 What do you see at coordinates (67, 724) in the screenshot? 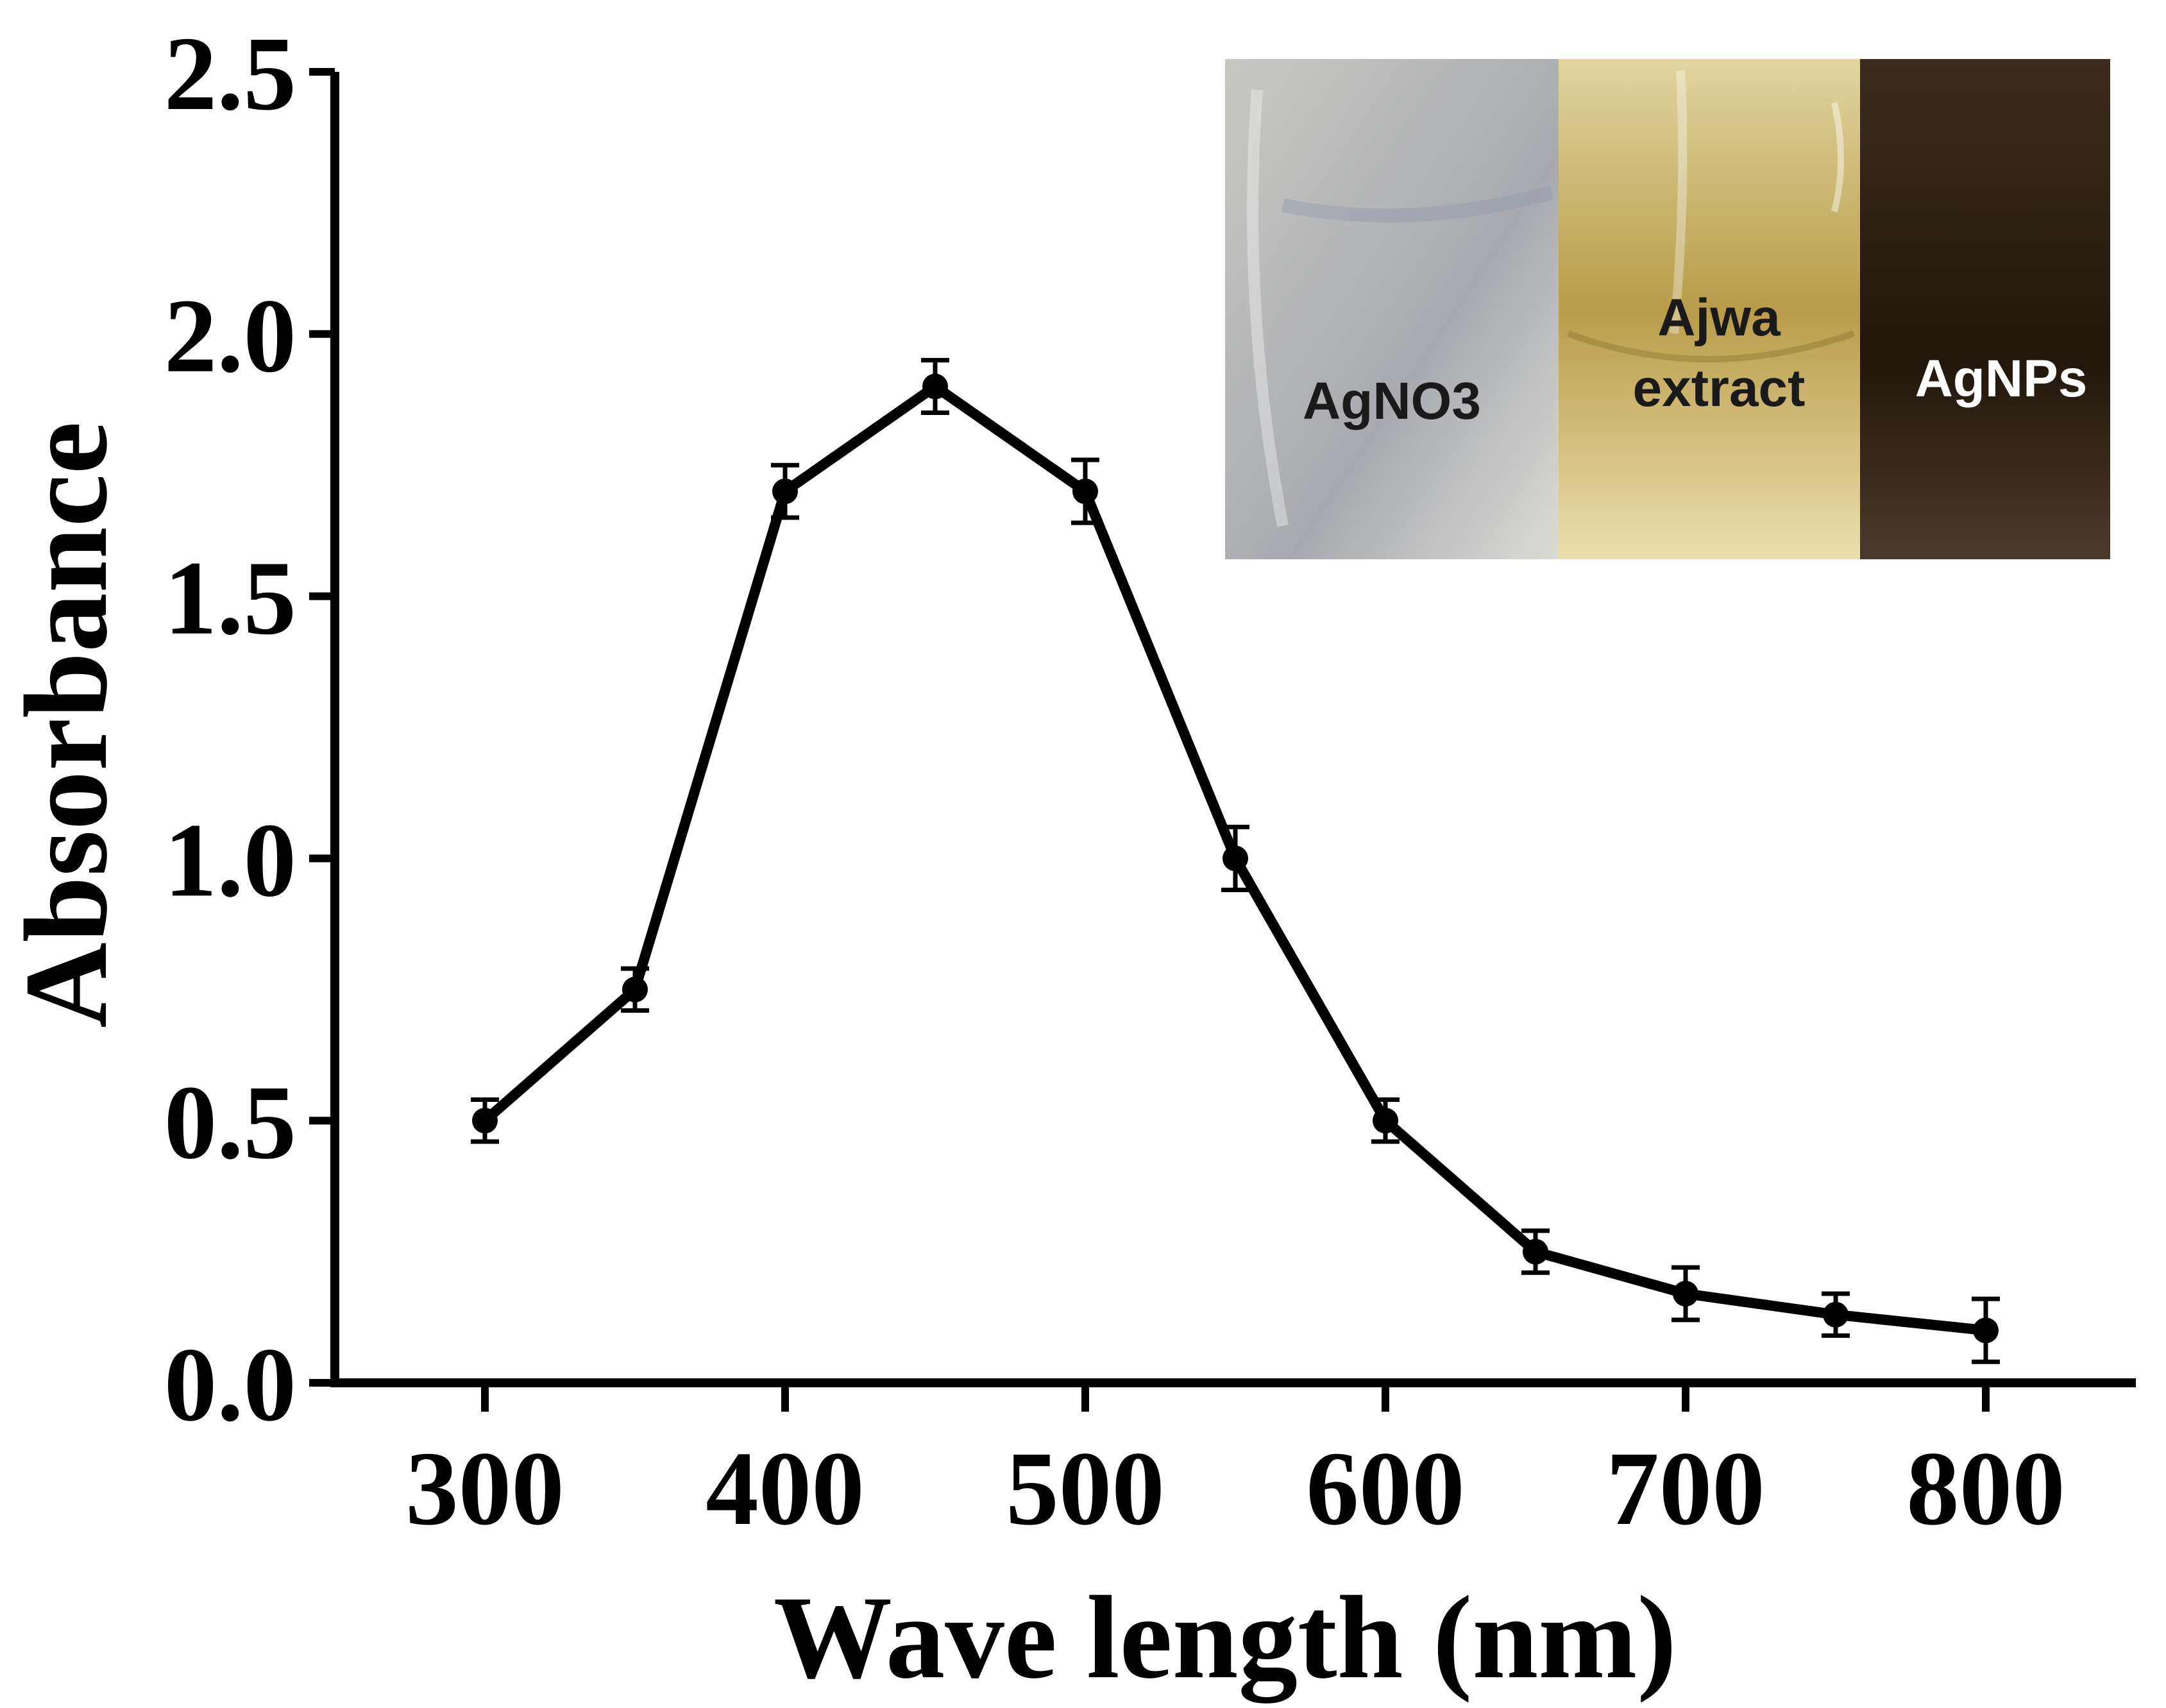
I see `y-axis-title: Absorbance` at bounding box center [67, 724].